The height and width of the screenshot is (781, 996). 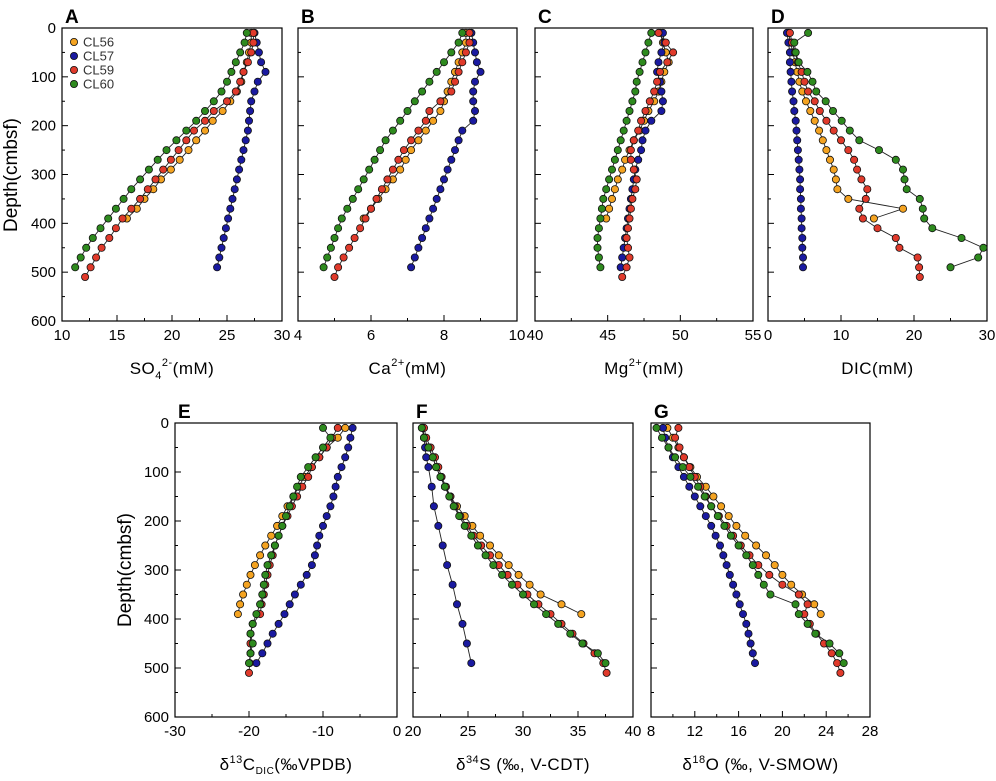 I want to click on x-tick-label: 24, so click(x=826, y=731).